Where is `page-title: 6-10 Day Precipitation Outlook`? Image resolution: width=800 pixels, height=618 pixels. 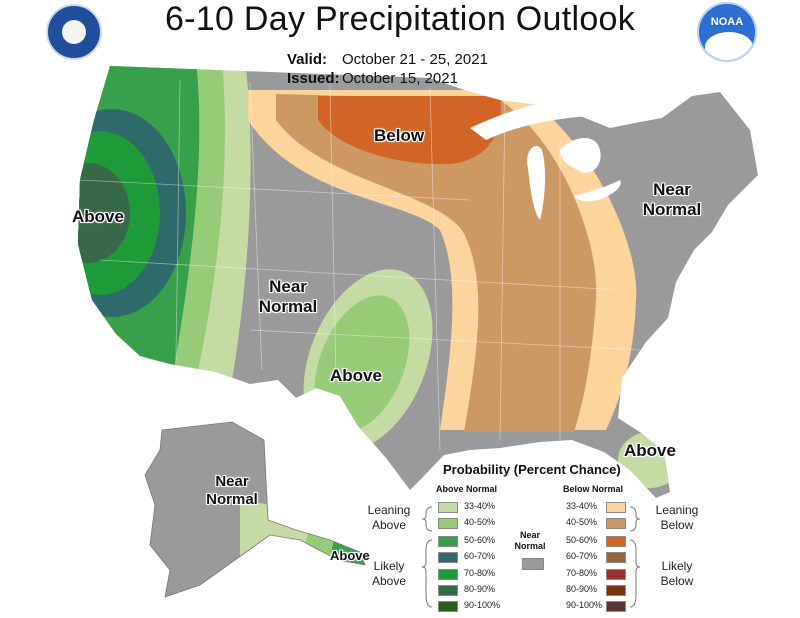 page-title: 6-10 Day Precipitation Outlook is located at coordinates (400, 19).